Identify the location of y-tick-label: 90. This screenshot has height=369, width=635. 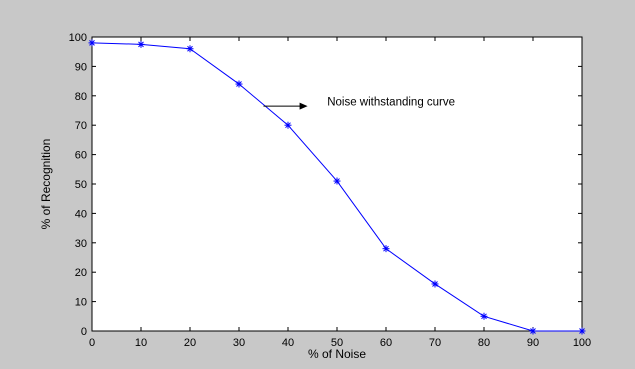
(81, 67).